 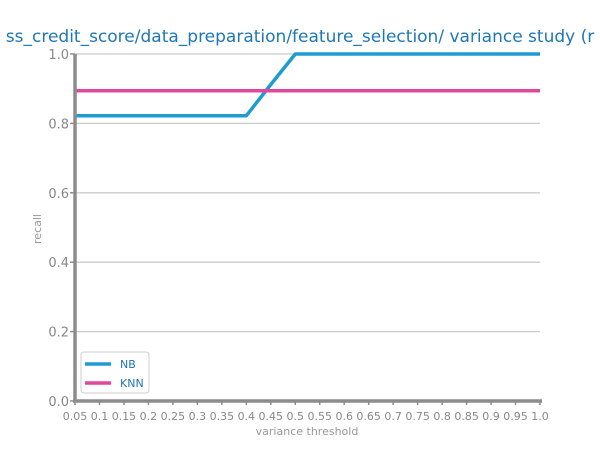 I want to click on x-tick-label-14: 0.75, so click(x=417, y=416).